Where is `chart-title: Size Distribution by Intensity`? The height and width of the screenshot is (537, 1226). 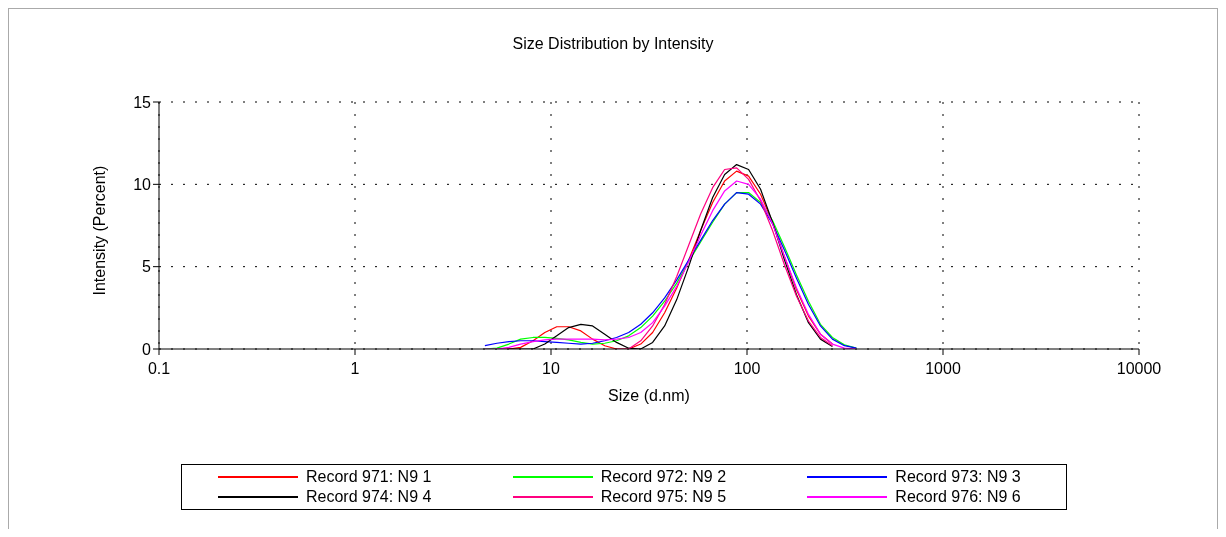
chart-title: Size Distribution by Intensity is located at coordinates (613, 44).